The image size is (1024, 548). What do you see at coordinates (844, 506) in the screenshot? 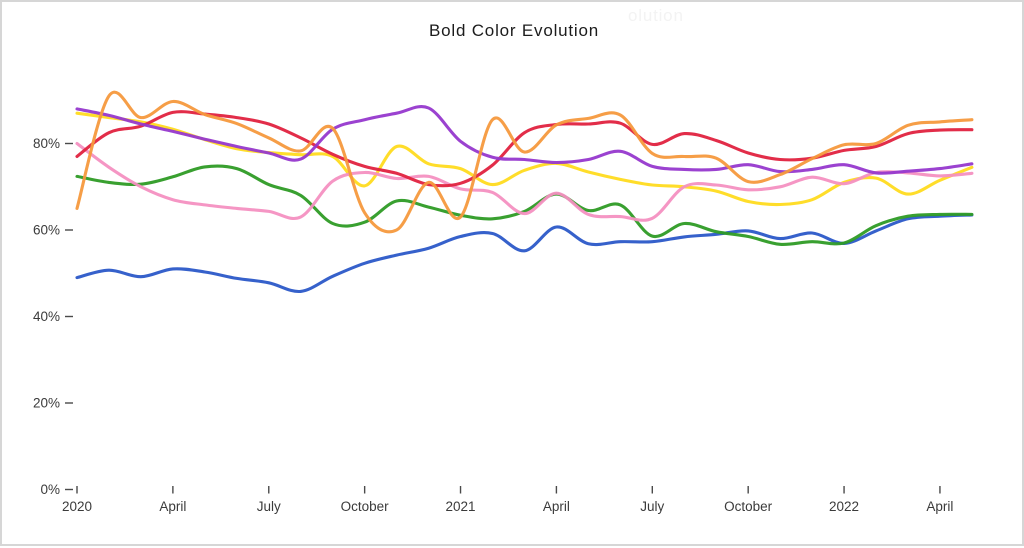
I see `x-tick-label: 2022` at bounding box center [844, 506].